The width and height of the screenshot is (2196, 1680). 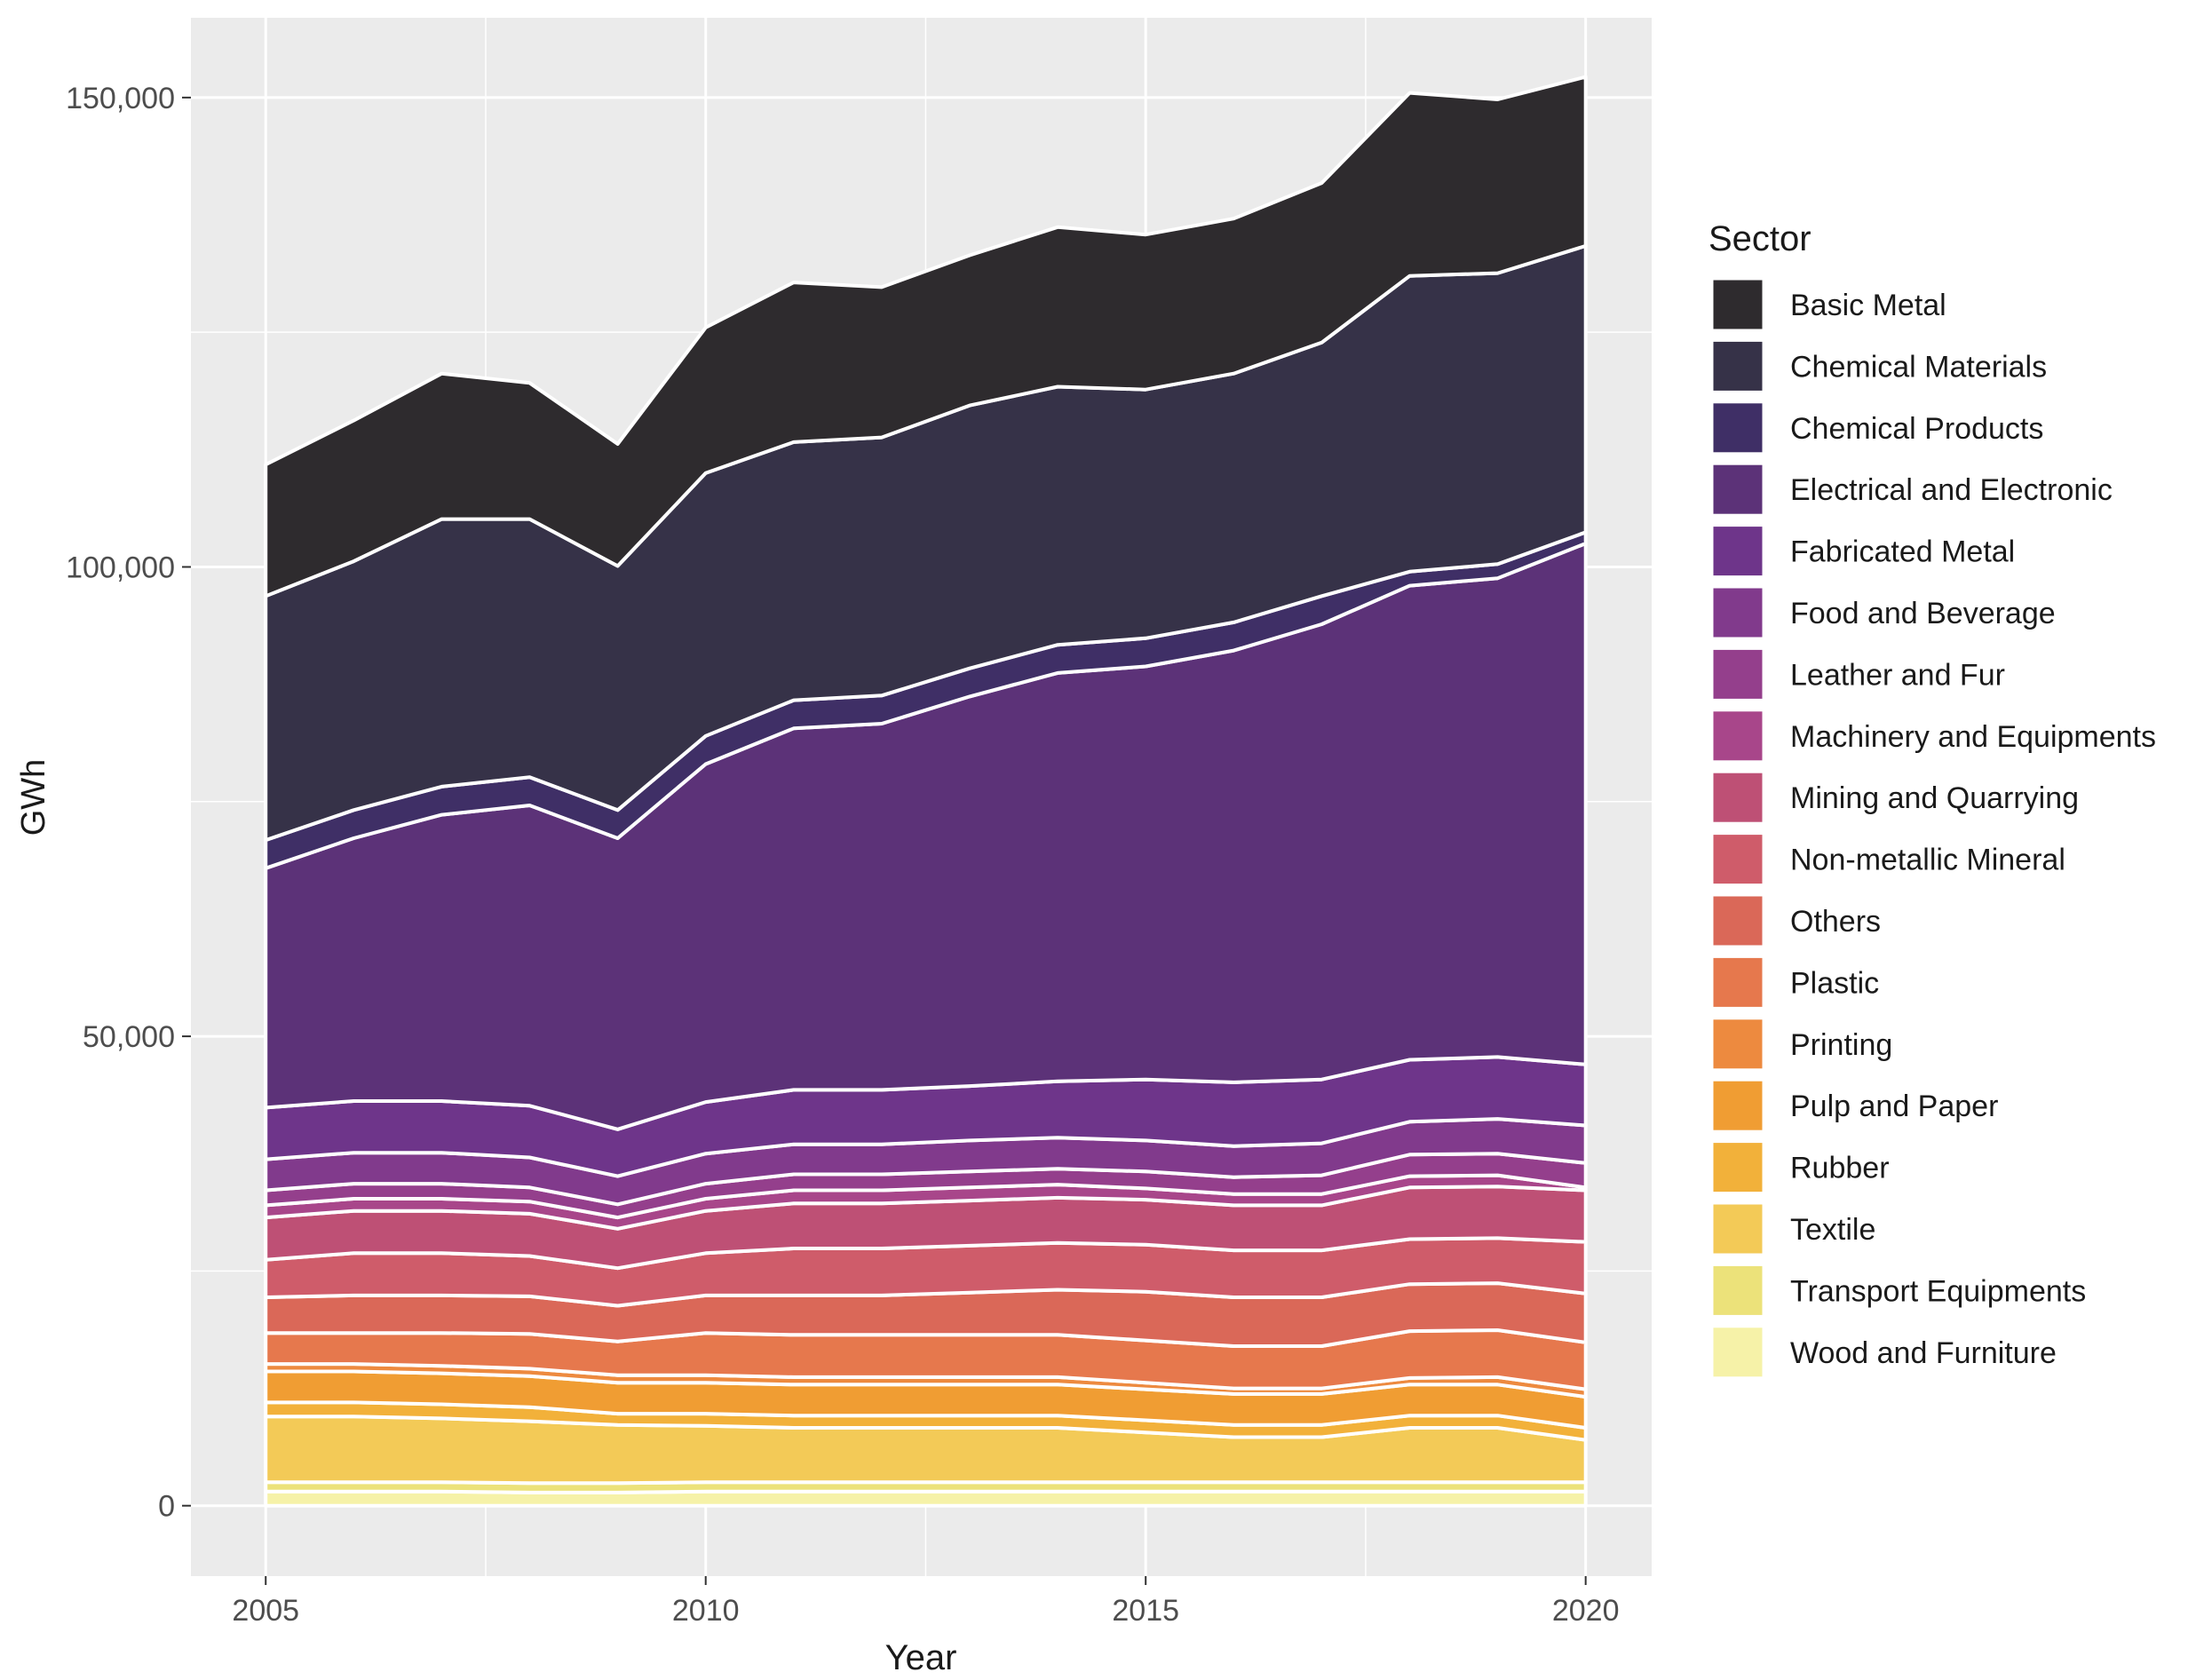 What do you see at coordinates (1834, 983) in the screenshot?
I see `legend-label-plastic: Plastic` at bounding box center [1834, 983].